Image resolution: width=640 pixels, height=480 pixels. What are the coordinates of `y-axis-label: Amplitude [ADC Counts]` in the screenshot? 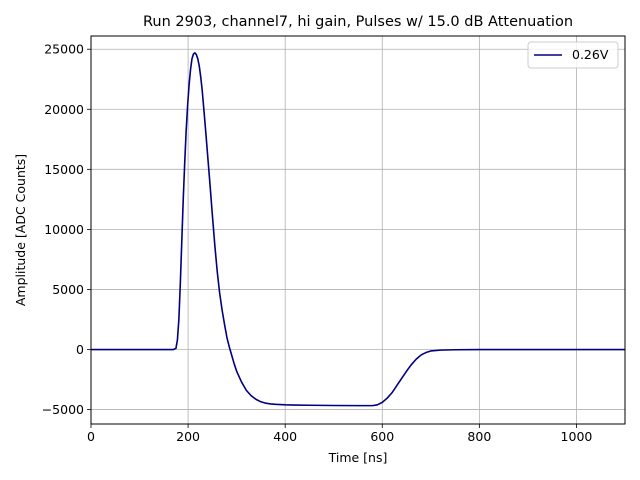 It's located at (20, 230).